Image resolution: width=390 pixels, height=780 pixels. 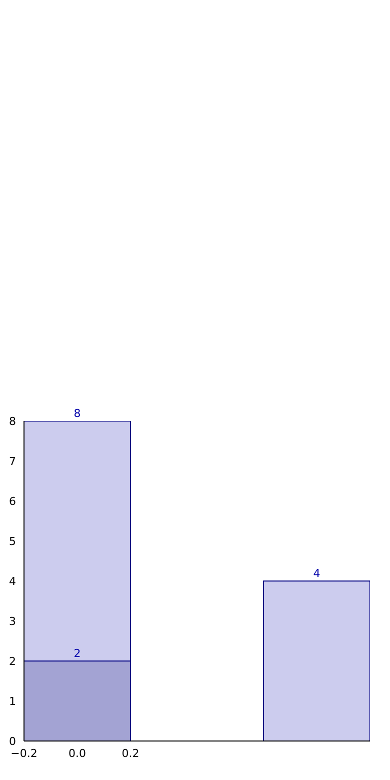 What do you see at coordinates (77, 753) in the screenshot?
I see `x-tick-label: 0.0` at bounding box center [77, 753].